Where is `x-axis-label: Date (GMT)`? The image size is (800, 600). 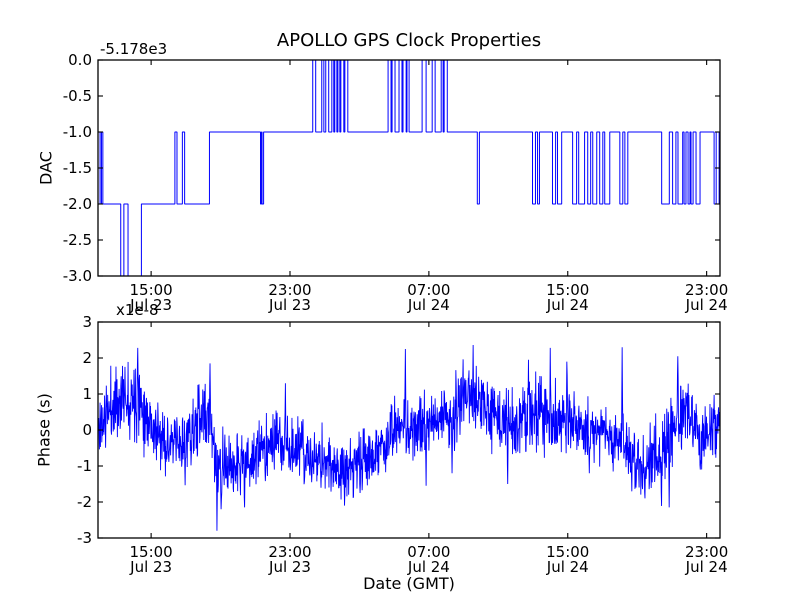
x-axis-label: Date (GMT) is located at coordinates (409, 583).